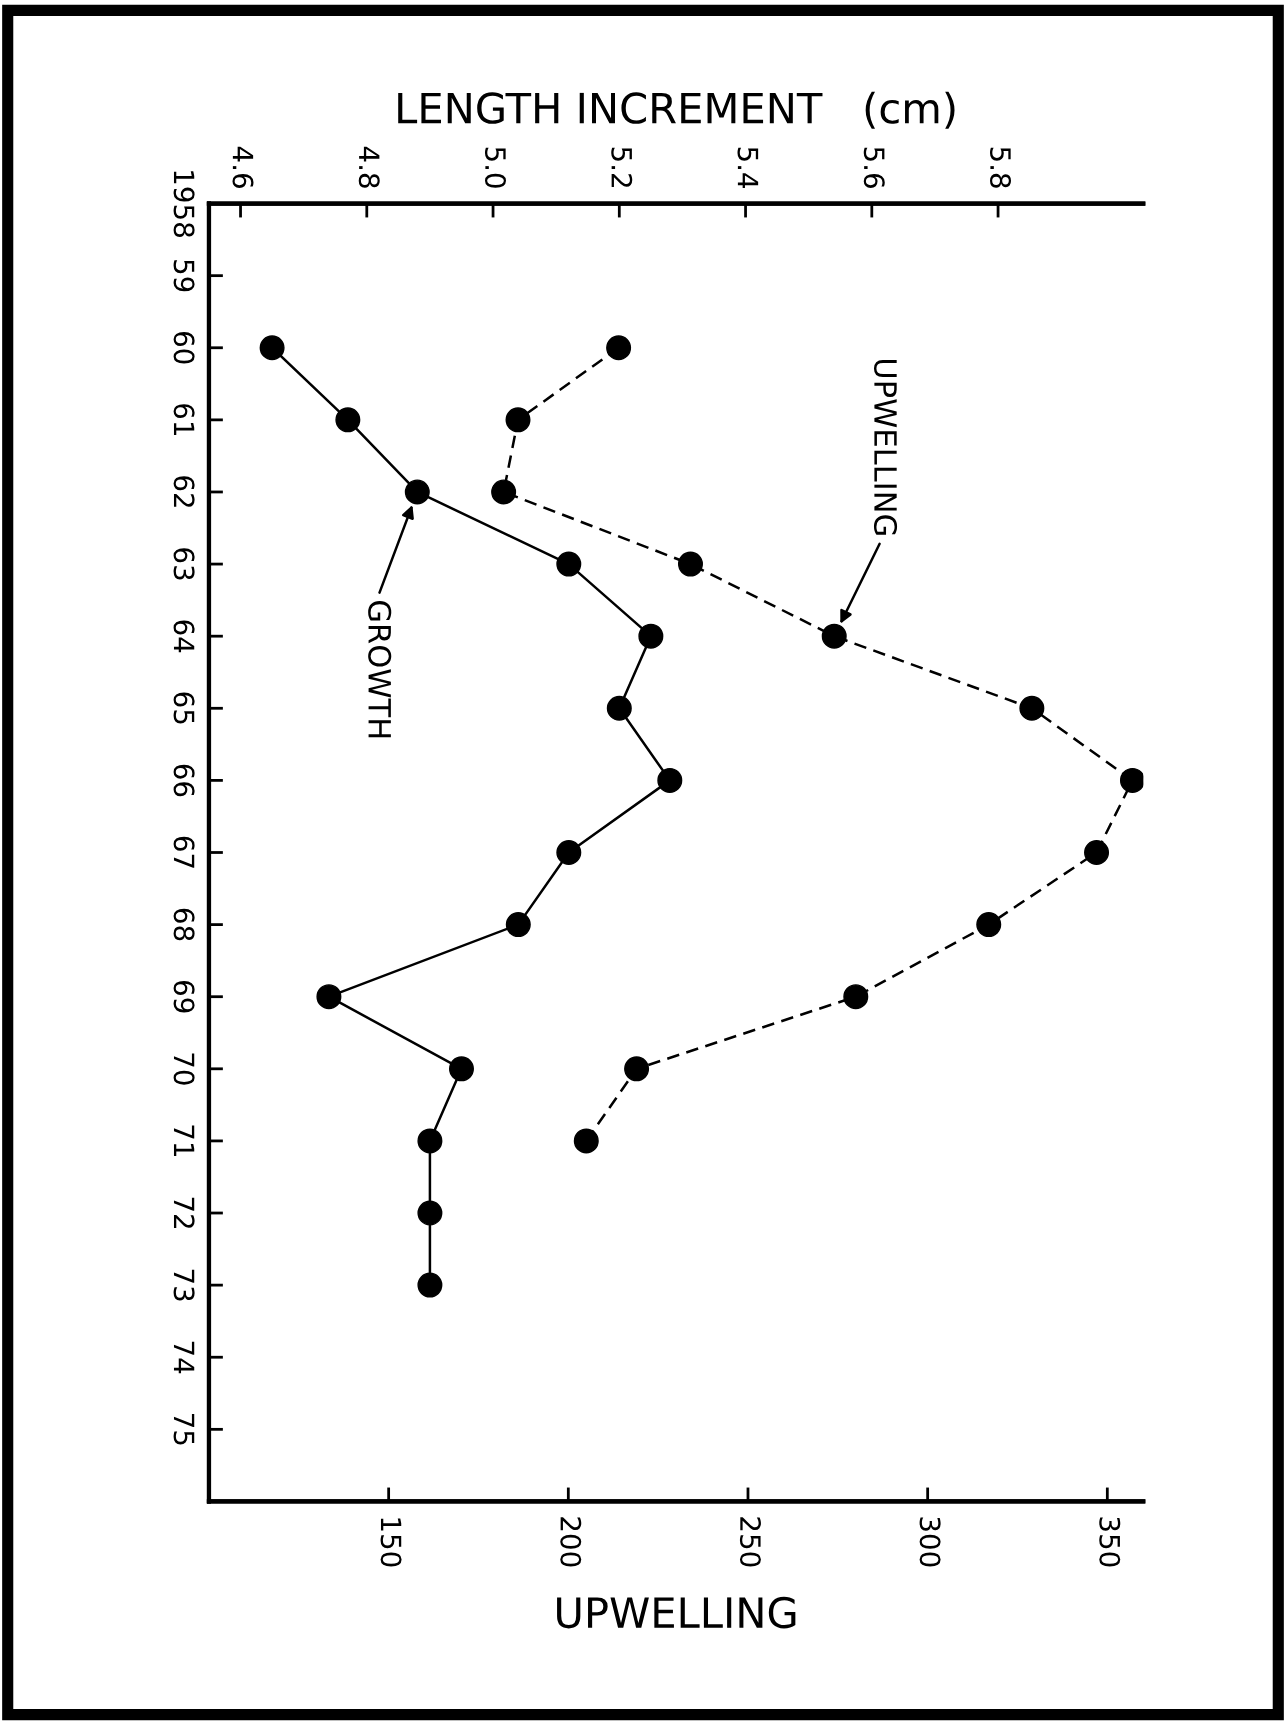  Describe the element at coordinates (243, 167) in the screenshot. I see `x2-tick-label: 4.6` at that location.